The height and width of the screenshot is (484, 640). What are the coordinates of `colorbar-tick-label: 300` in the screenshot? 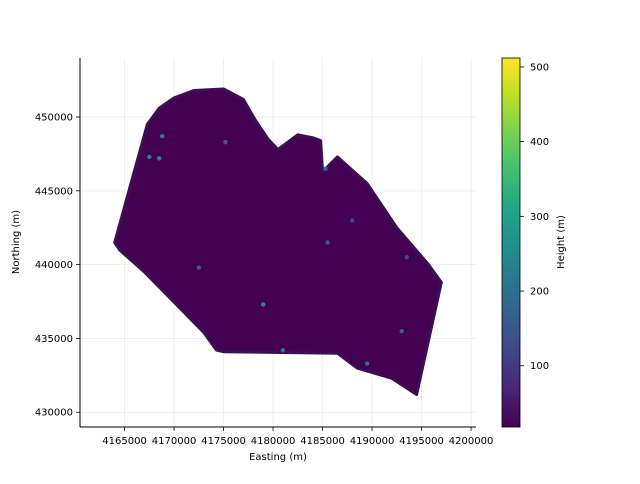 It's located at (539, 217).